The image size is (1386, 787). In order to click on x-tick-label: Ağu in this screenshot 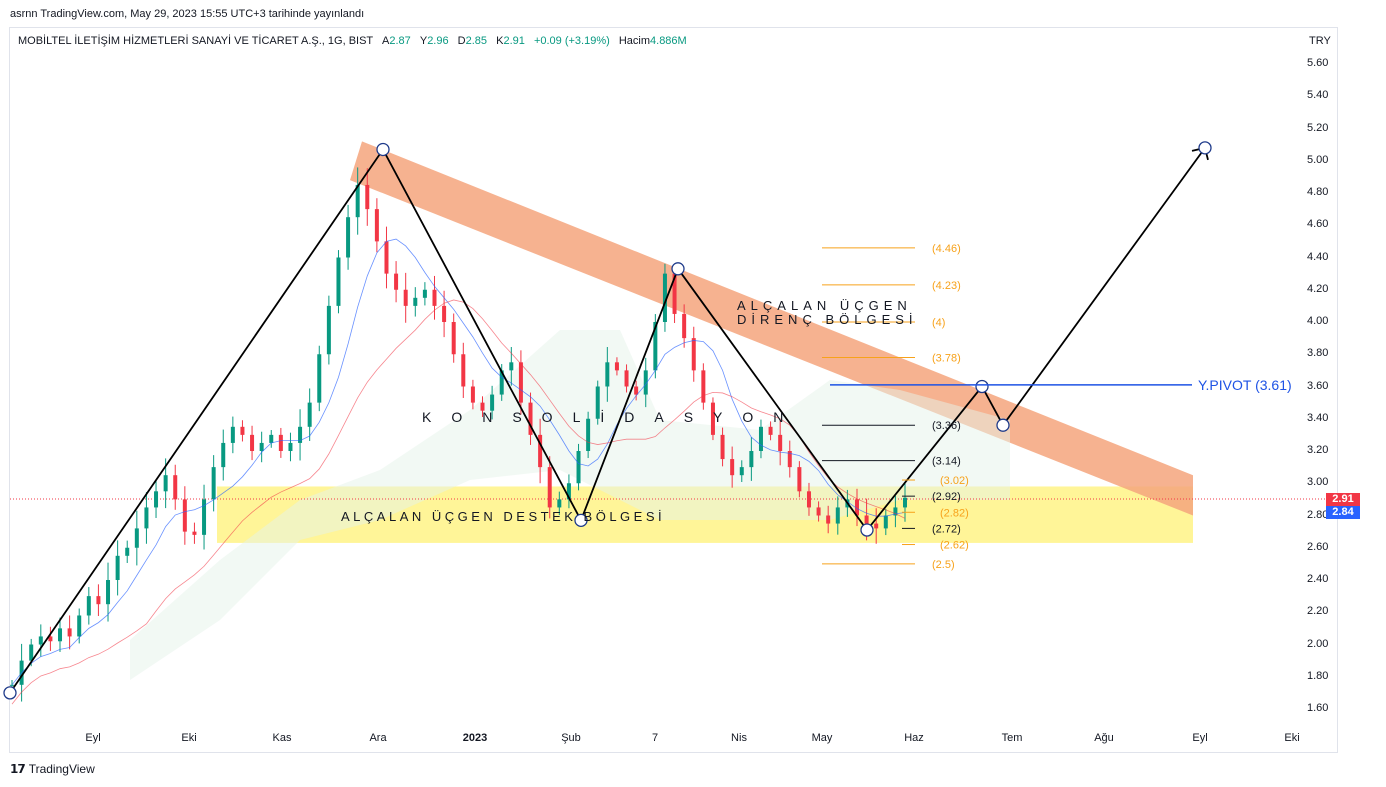, I will do `click(1104, 738)`.